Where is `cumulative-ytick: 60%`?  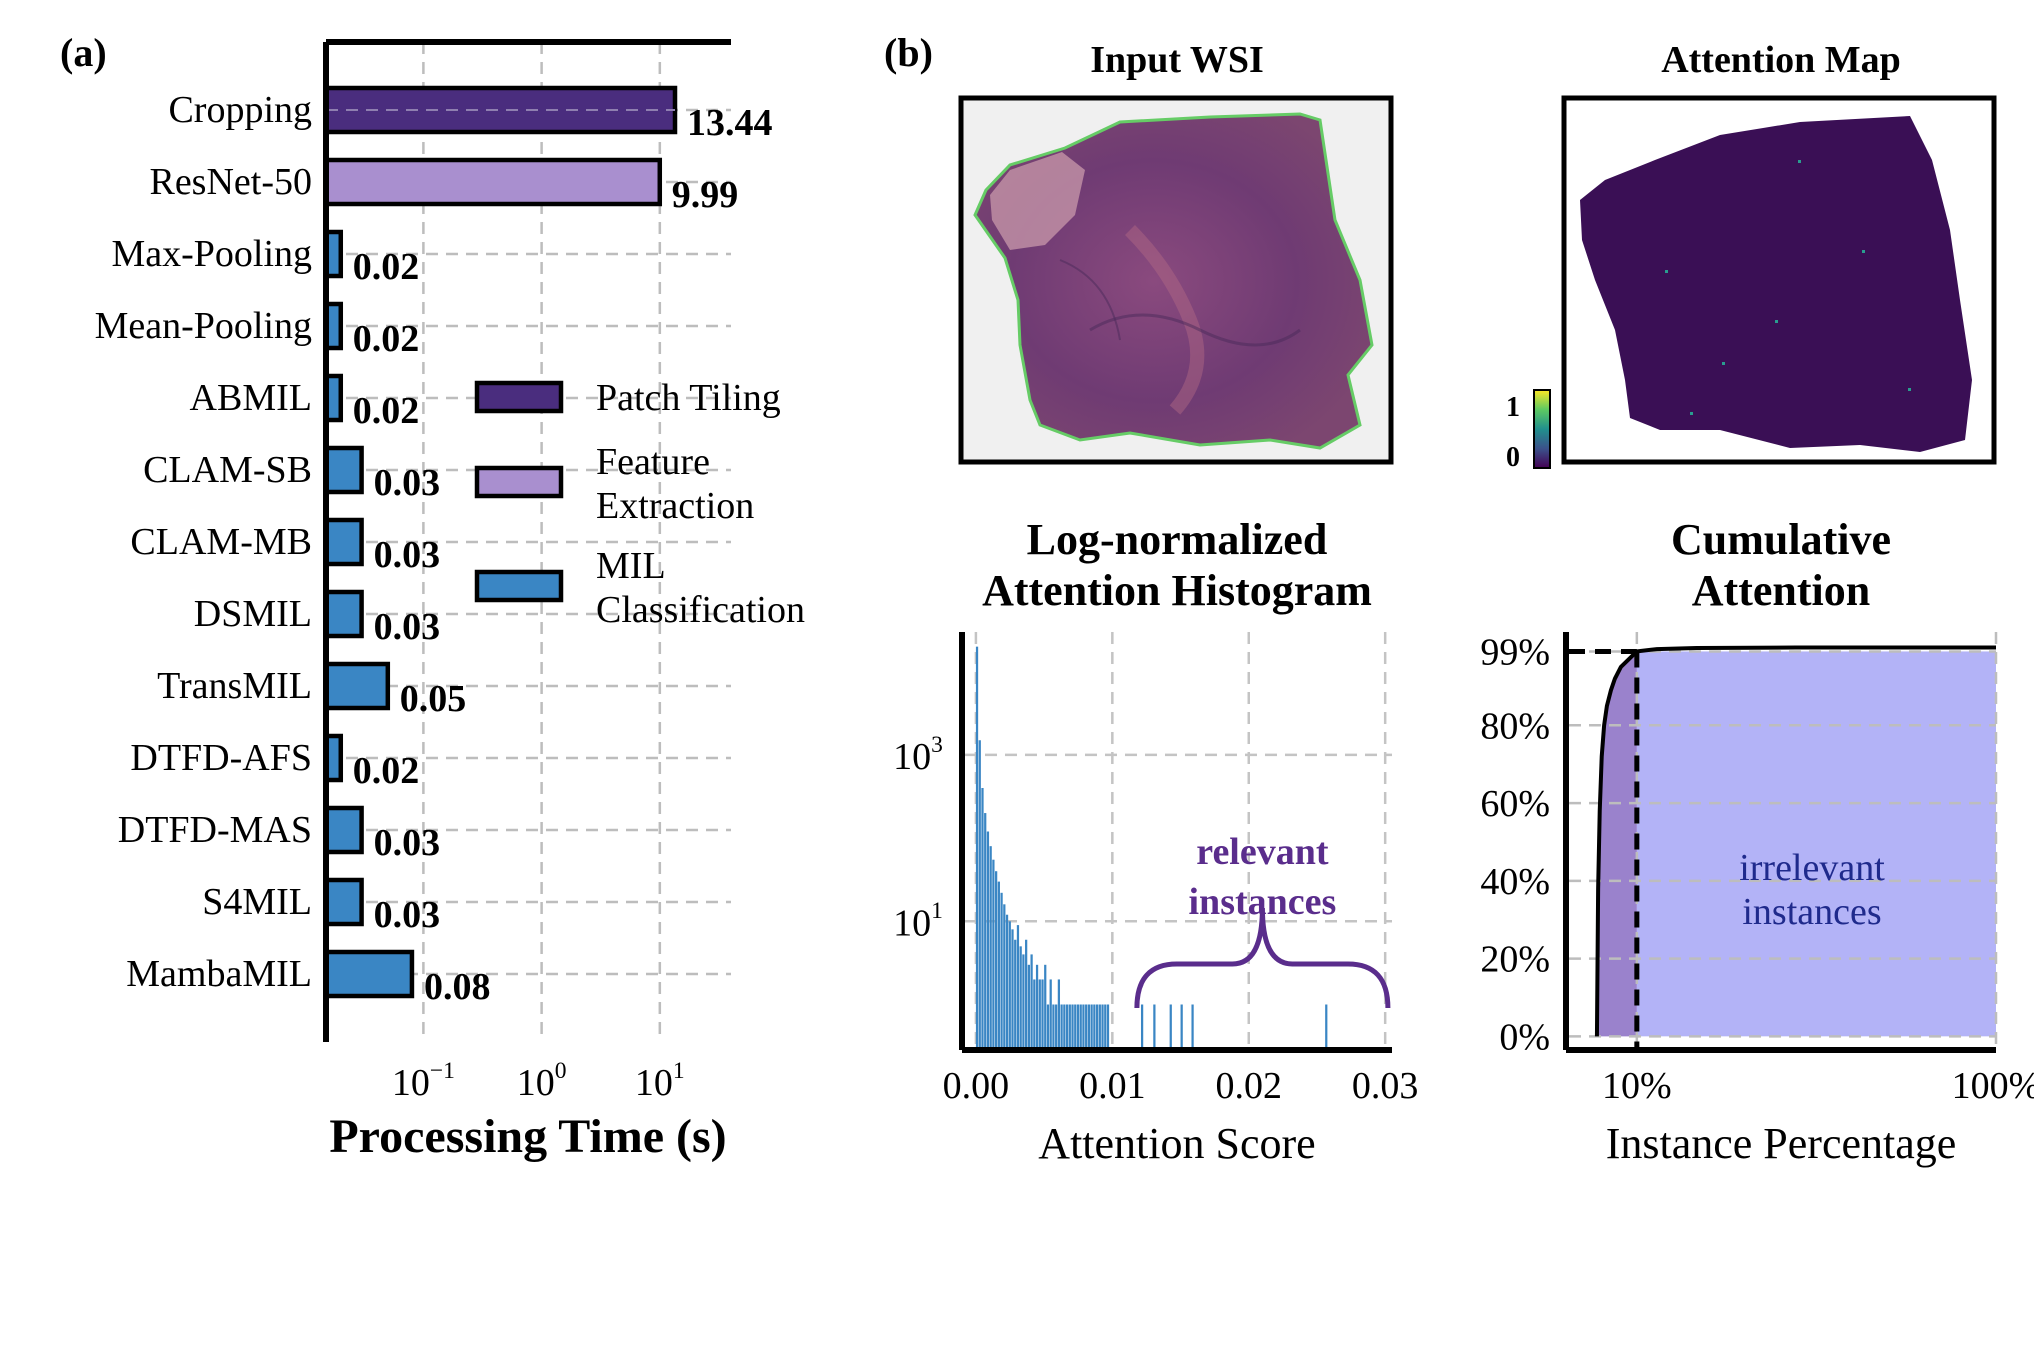 cumulative-ytick: 60% is located at coordinates (1515, 804).